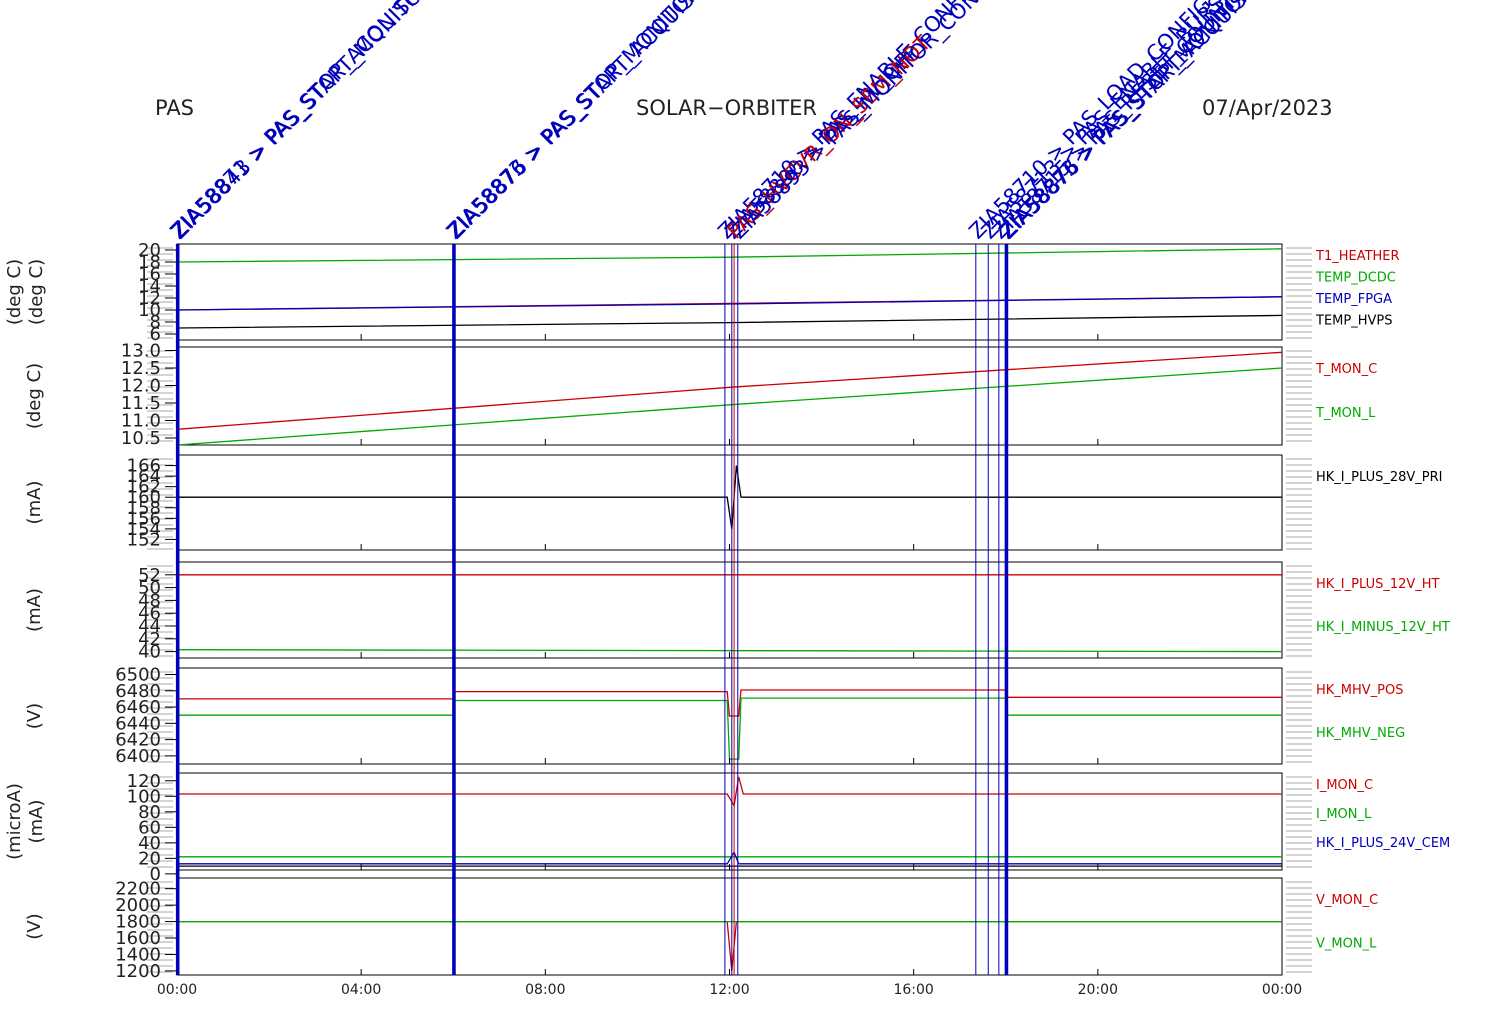 Image resolution: width=1512 pixels, height=1020 pixels. I want to click on series-line-hk_i_plus_24v_cem, so click(729, 857).